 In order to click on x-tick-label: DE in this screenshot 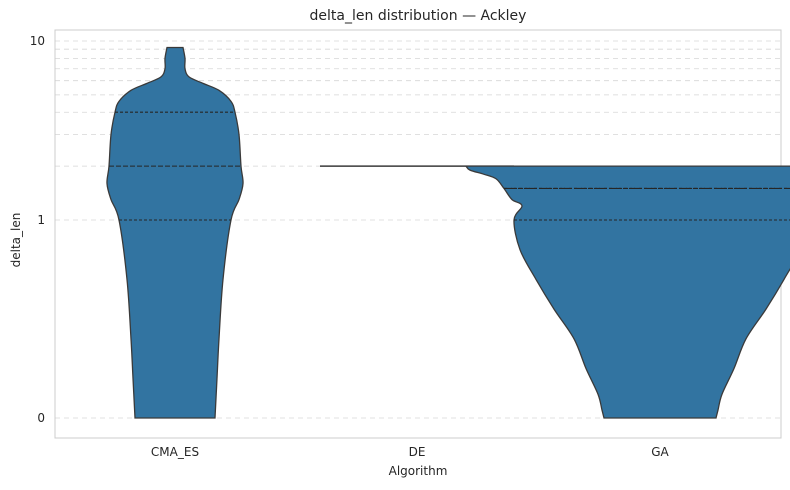, I will do `click(417, 452)`.